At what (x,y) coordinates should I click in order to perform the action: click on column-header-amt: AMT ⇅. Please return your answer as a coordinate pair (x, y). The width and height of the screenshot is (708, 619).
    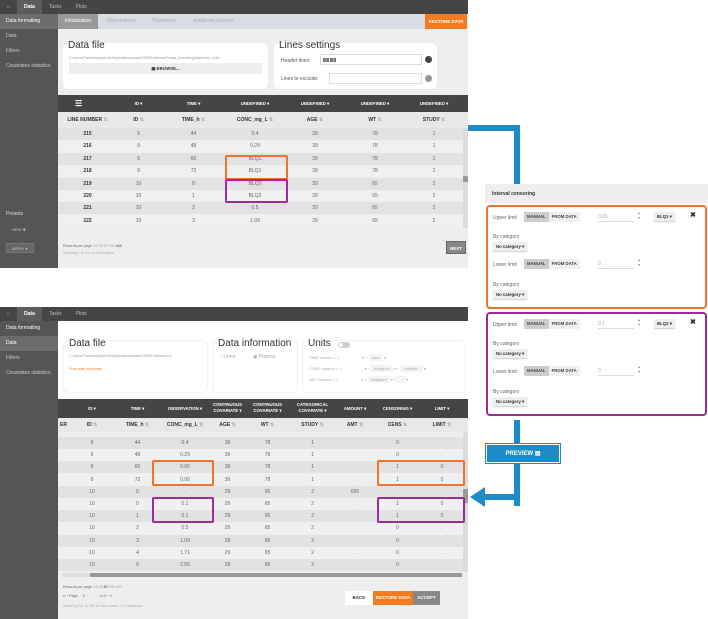
    Looking at the image, I should click on (355, 425).